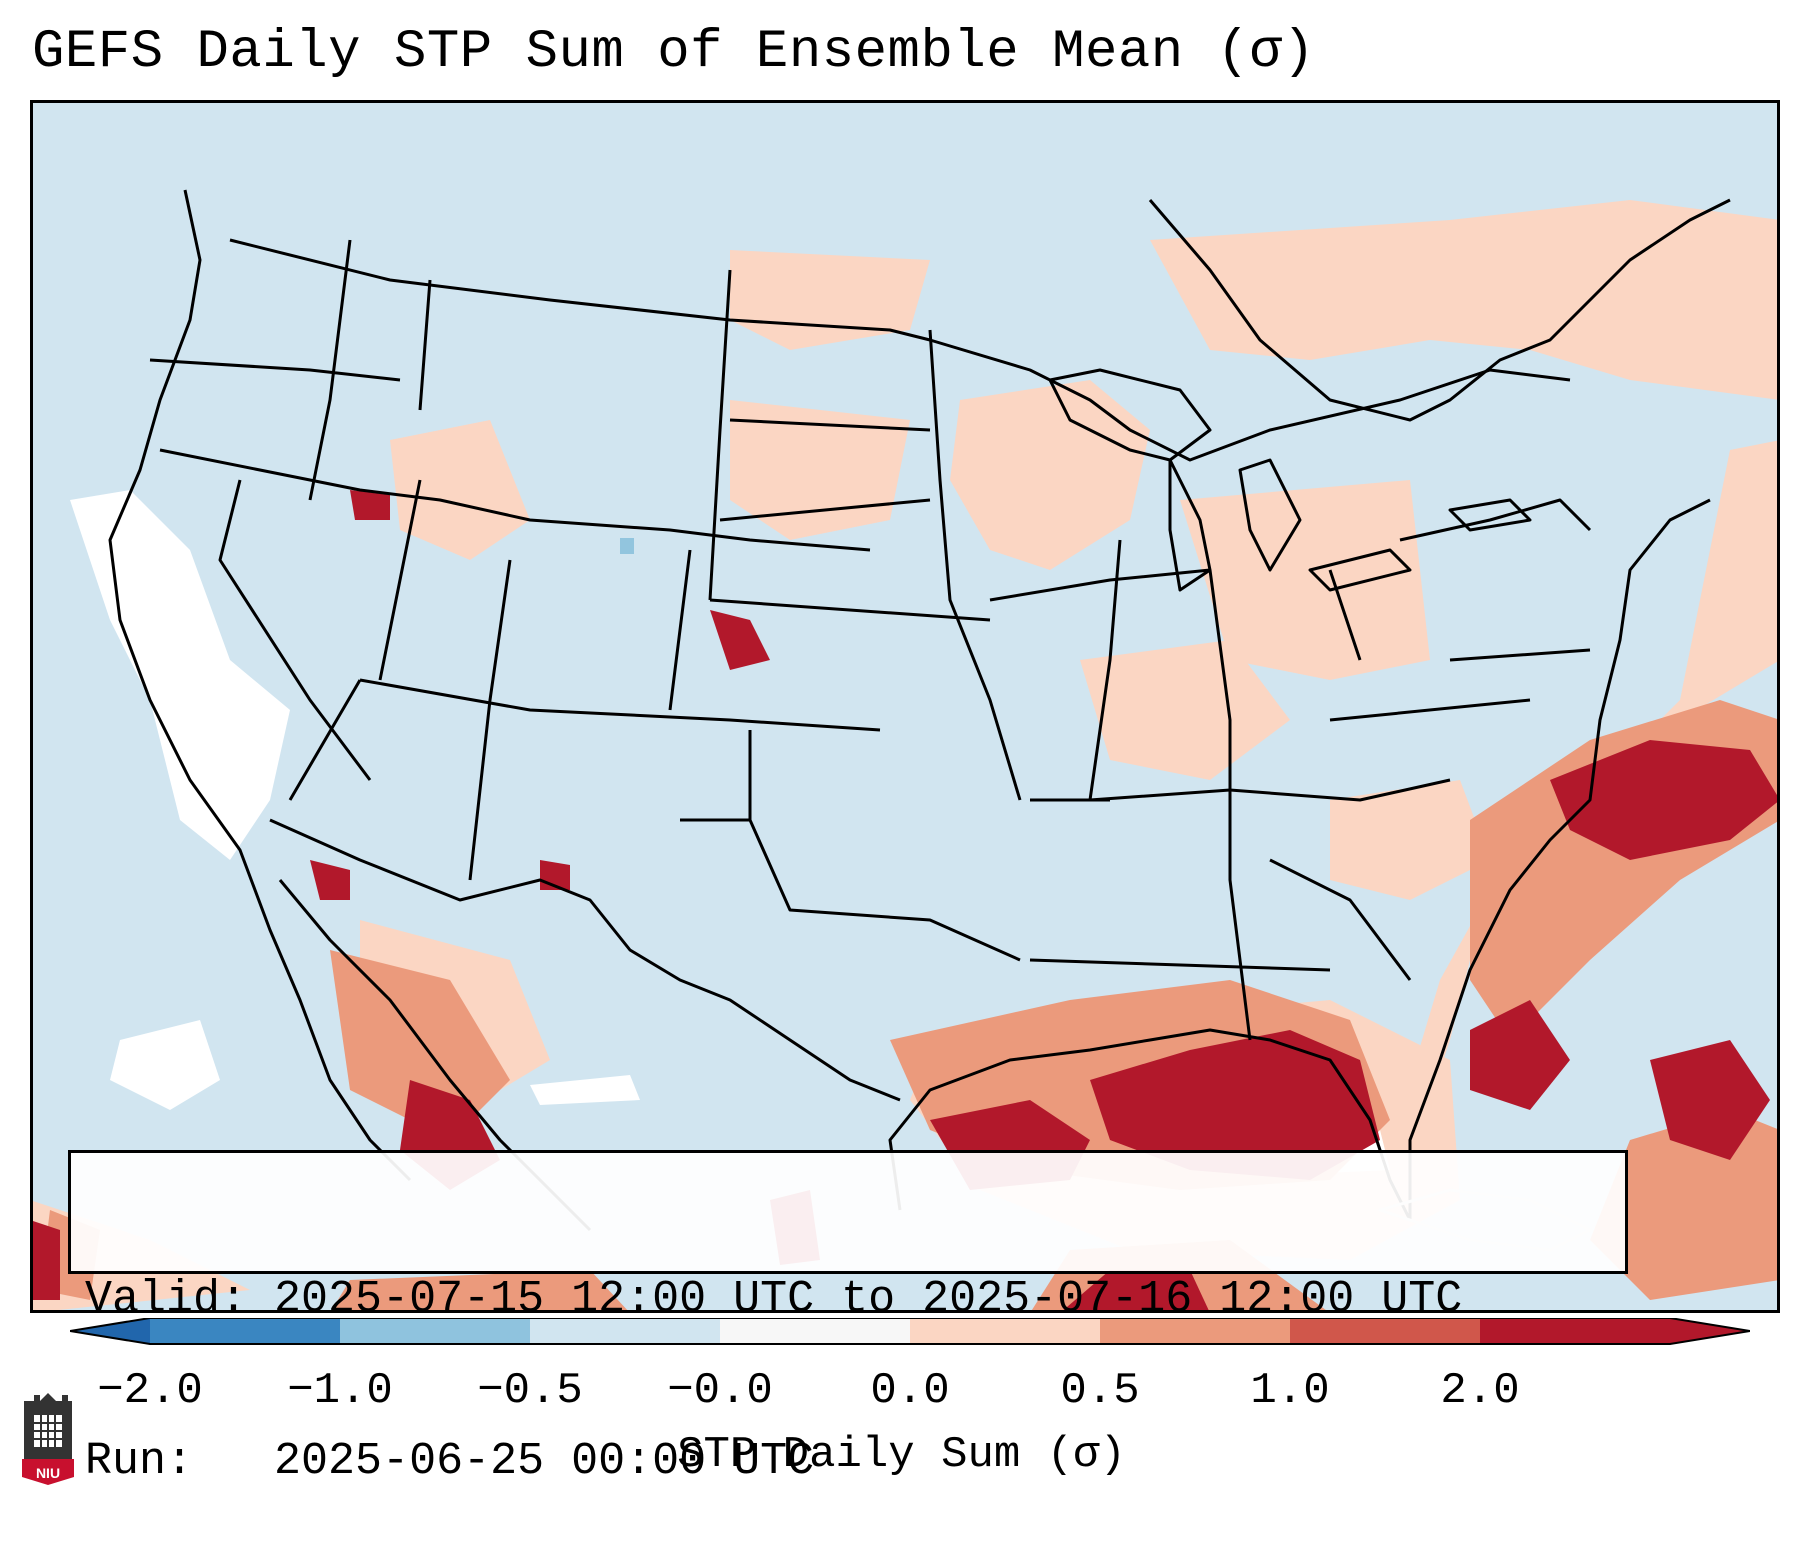  What do you see at coordinates (627, 546) in the screenshot?
I see `field-negative` at bounding box center [627, 546].